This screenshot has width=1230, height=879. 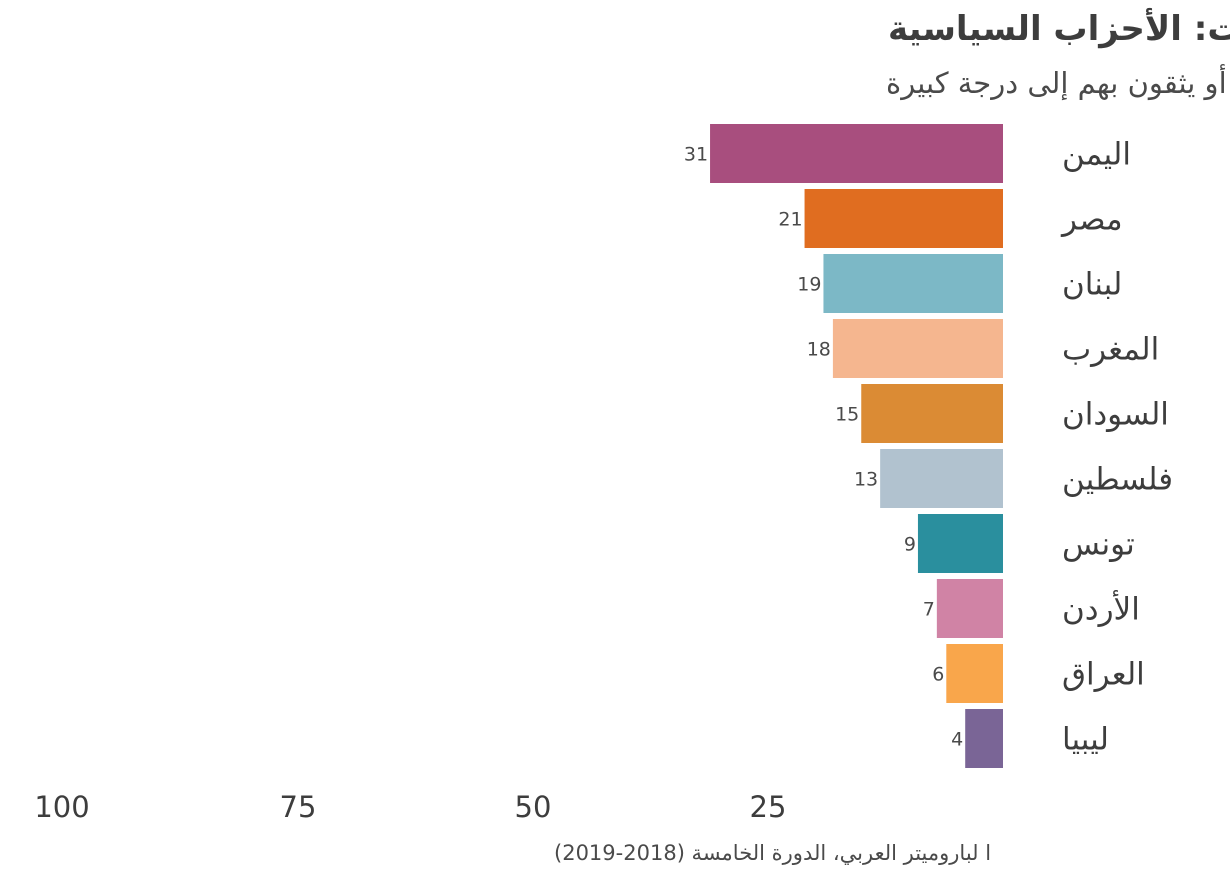 I want to click on value-label-5: 13, so click(x=866, y=480).